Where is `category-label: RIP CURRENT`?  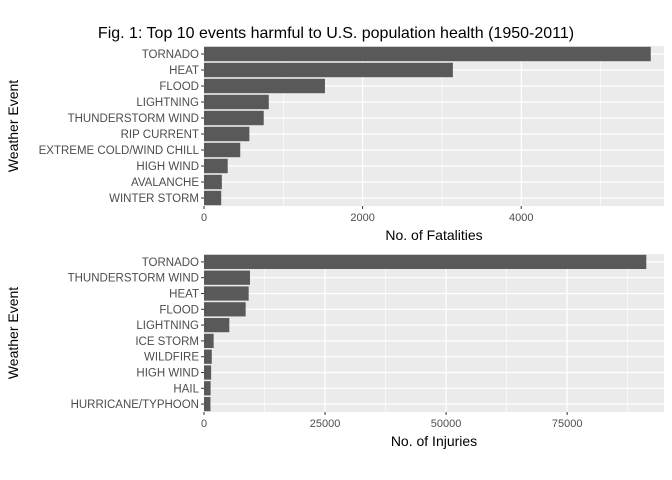
category-label: RIP CURRENT is located at coordinates (160, 135).